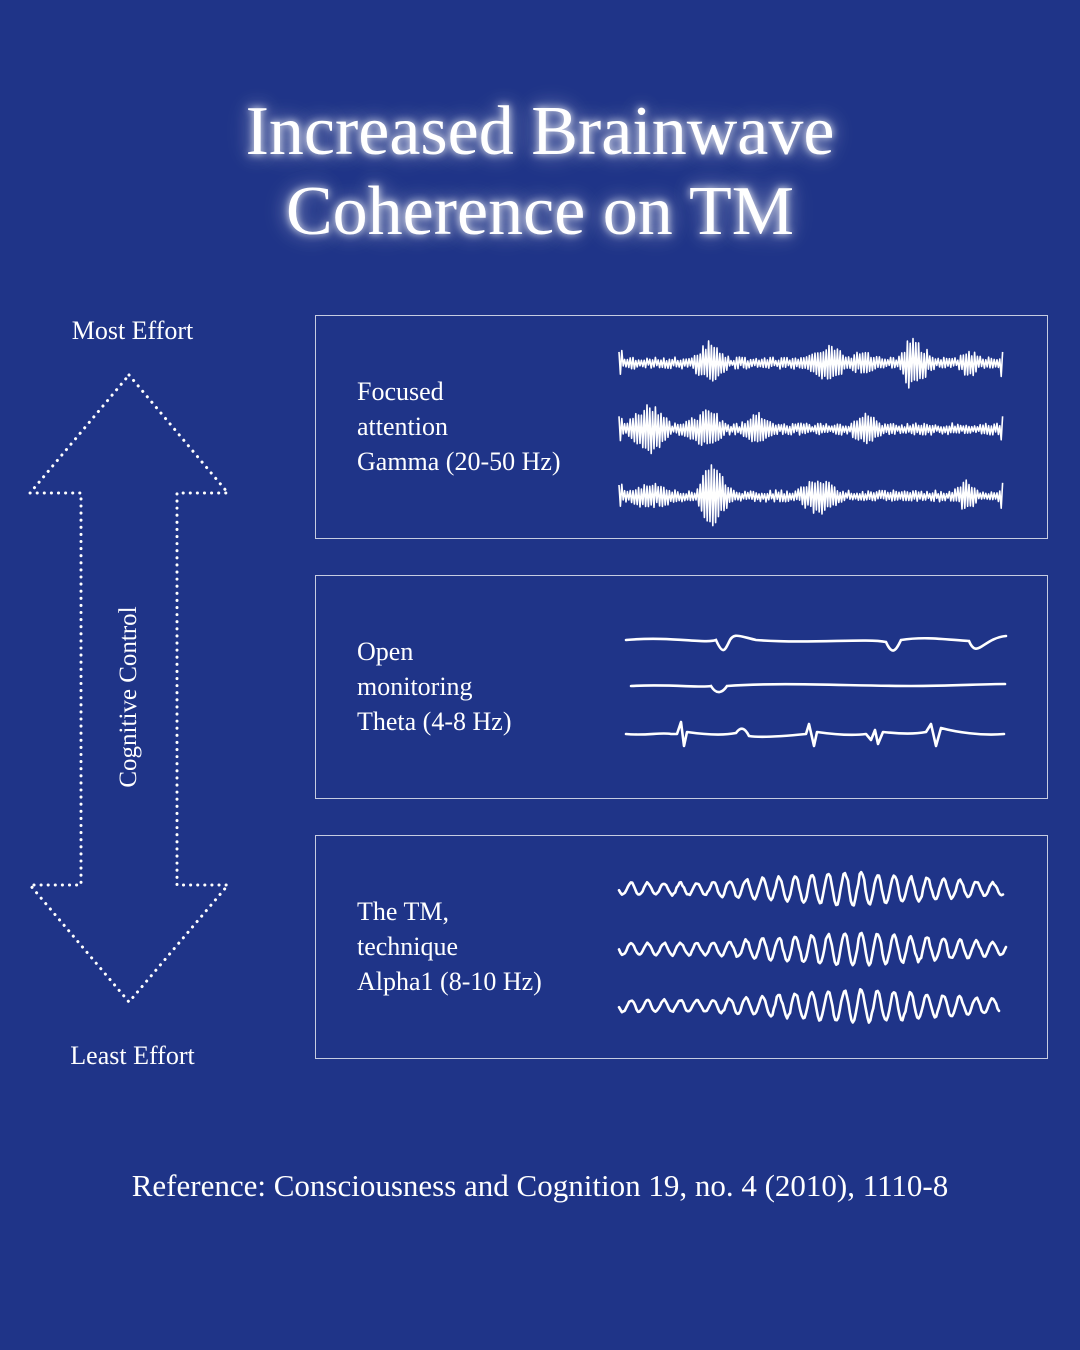 The width and height of the screenshot is (1080, 1350). I want to click on panel-line: Theta (4-8 Hz), so click(434, 721).